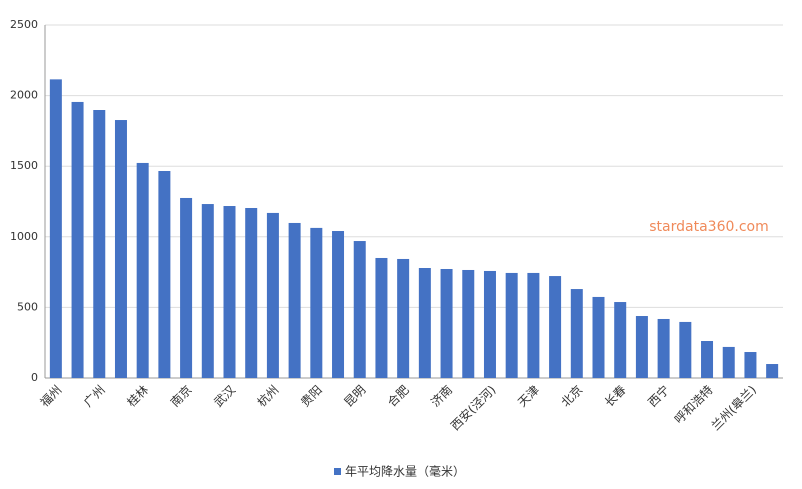  Describe the element at coordinates (24, 165) in the screenshot. I see `y-tick-label: 1500` at that location.